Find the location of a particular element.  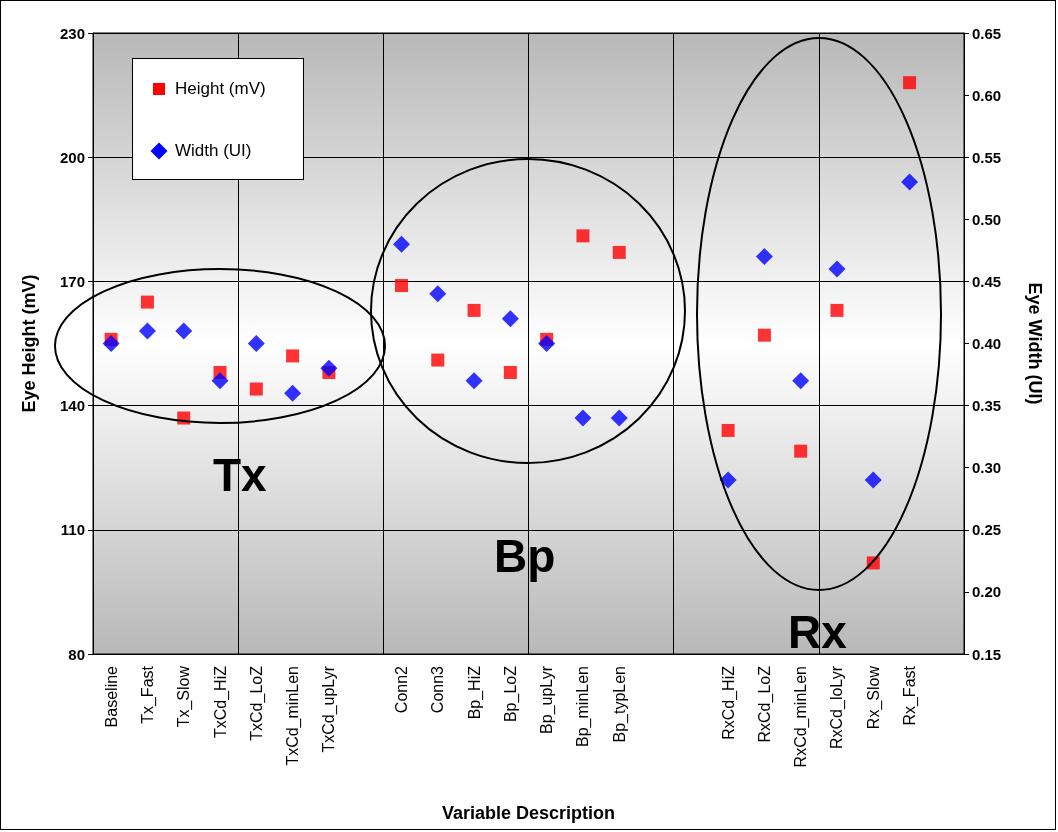

x-tick-label: Baseline is located at coordinates (111, 696).